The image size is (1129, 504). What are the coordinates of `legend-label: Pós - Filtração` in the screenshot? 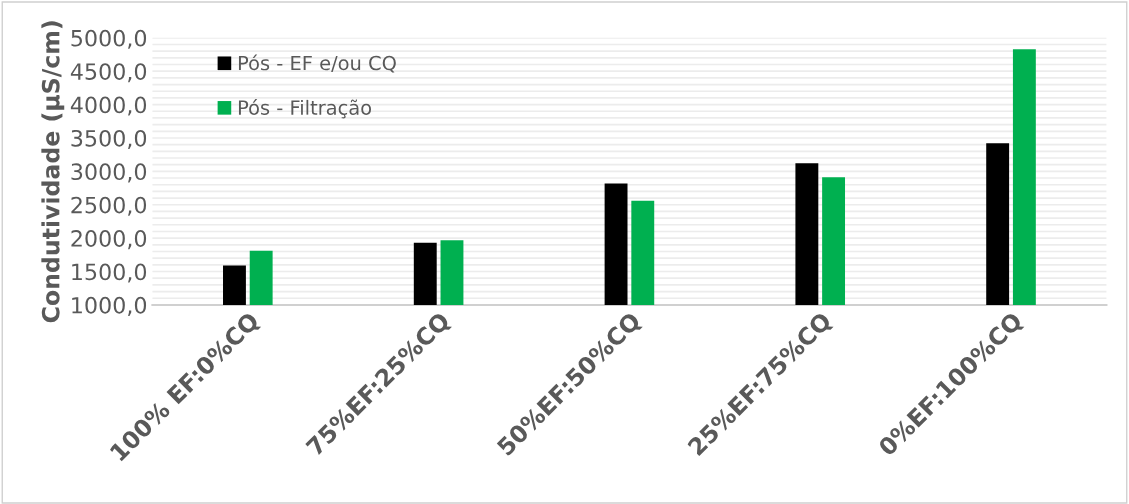 It's located at (305, 109).